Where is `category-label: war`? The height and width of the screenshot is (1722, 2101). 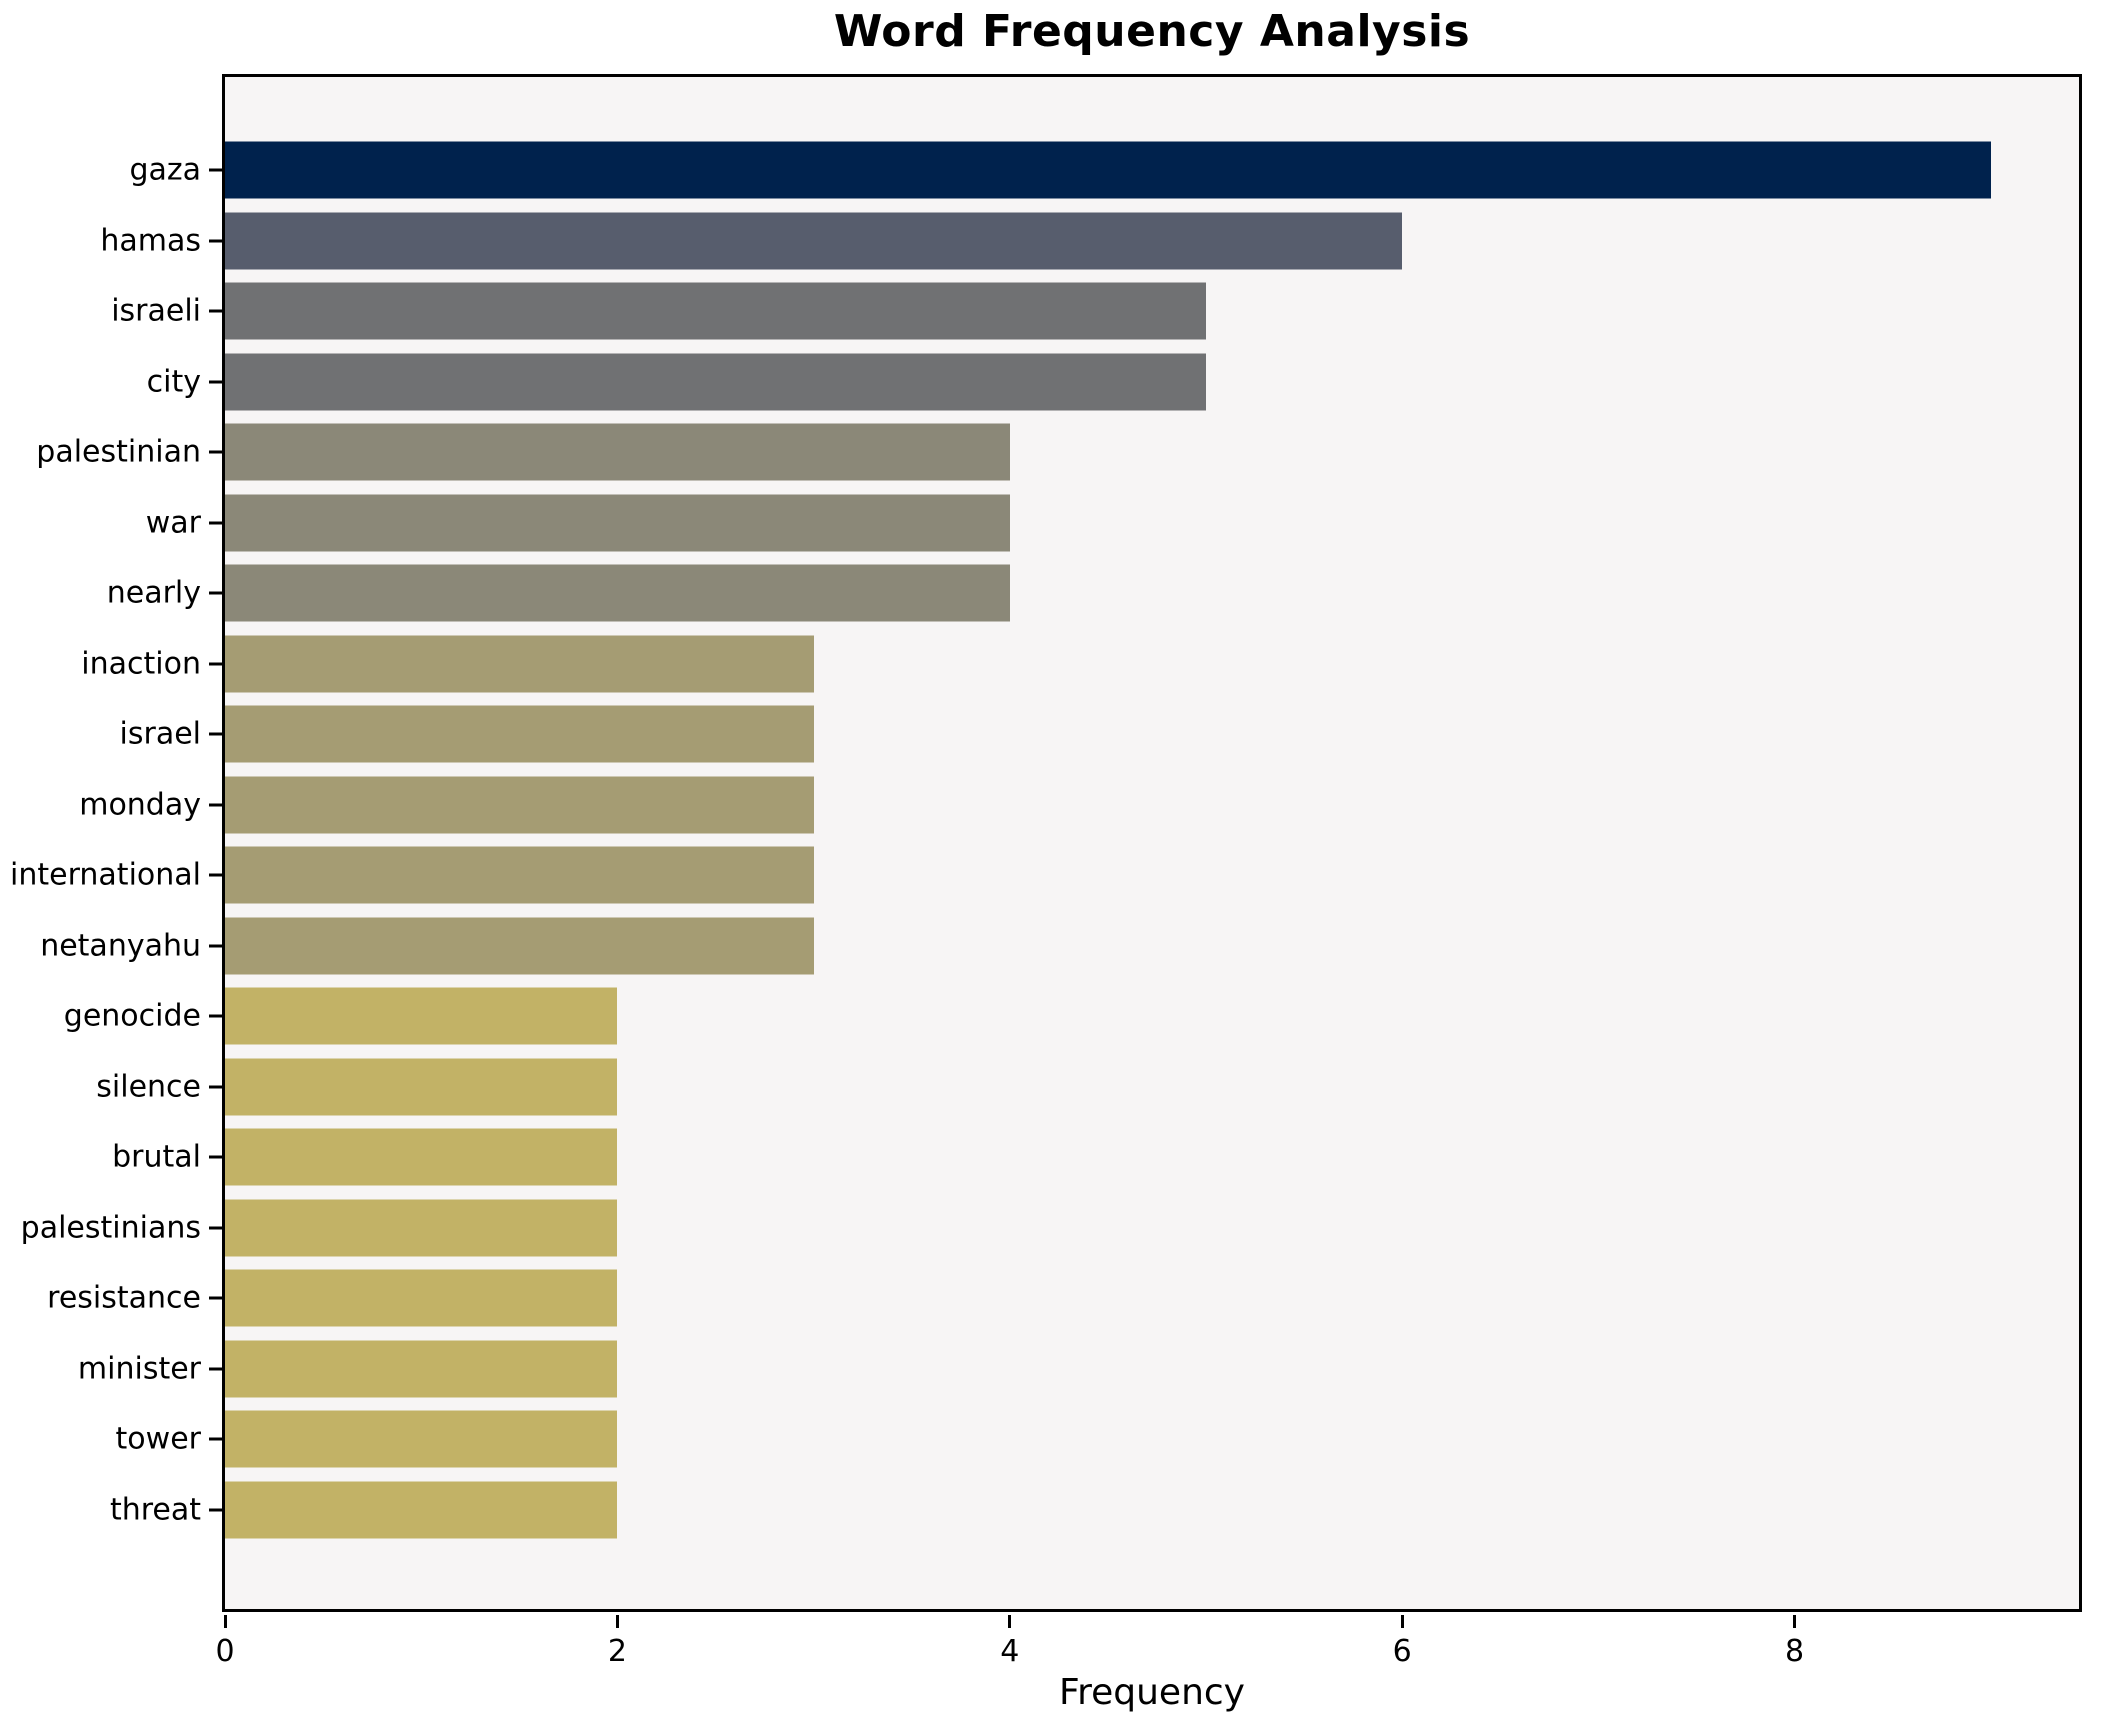
category-label: war is located at coordinates (173, 523).